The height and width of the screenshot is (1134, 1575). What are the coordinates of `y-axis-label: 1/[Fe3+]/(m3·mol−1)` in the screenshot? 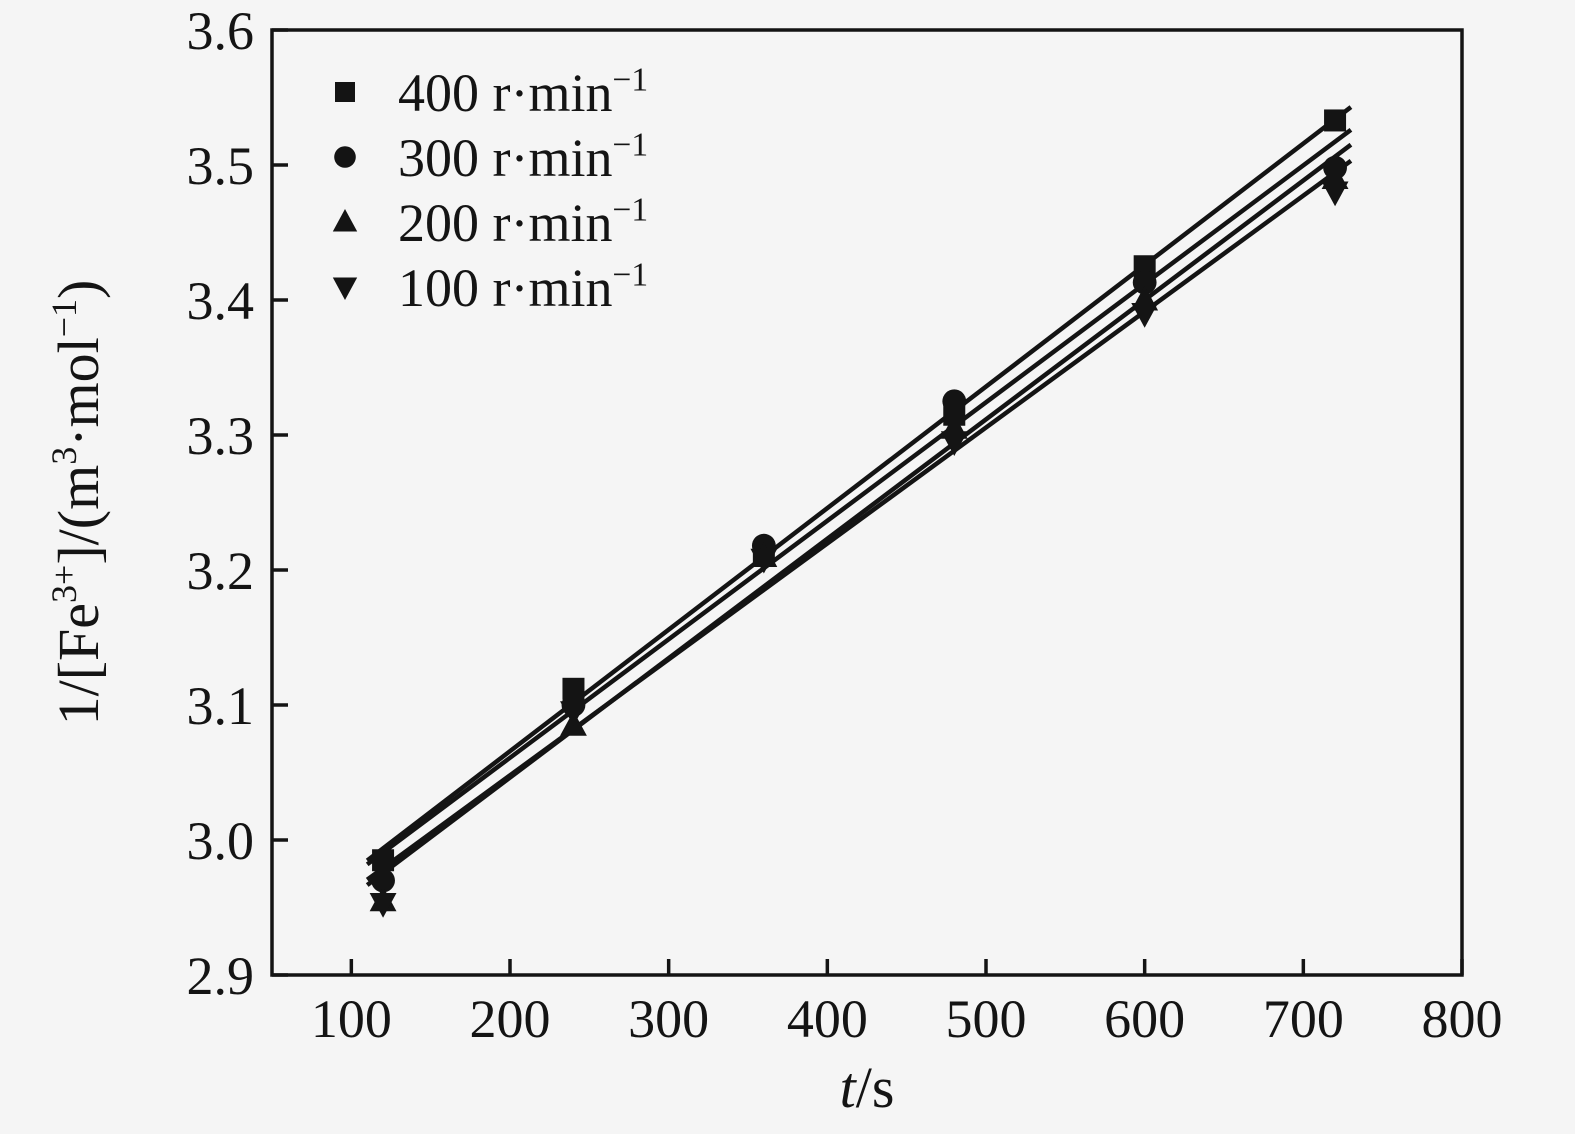 It's located at (77, 503).